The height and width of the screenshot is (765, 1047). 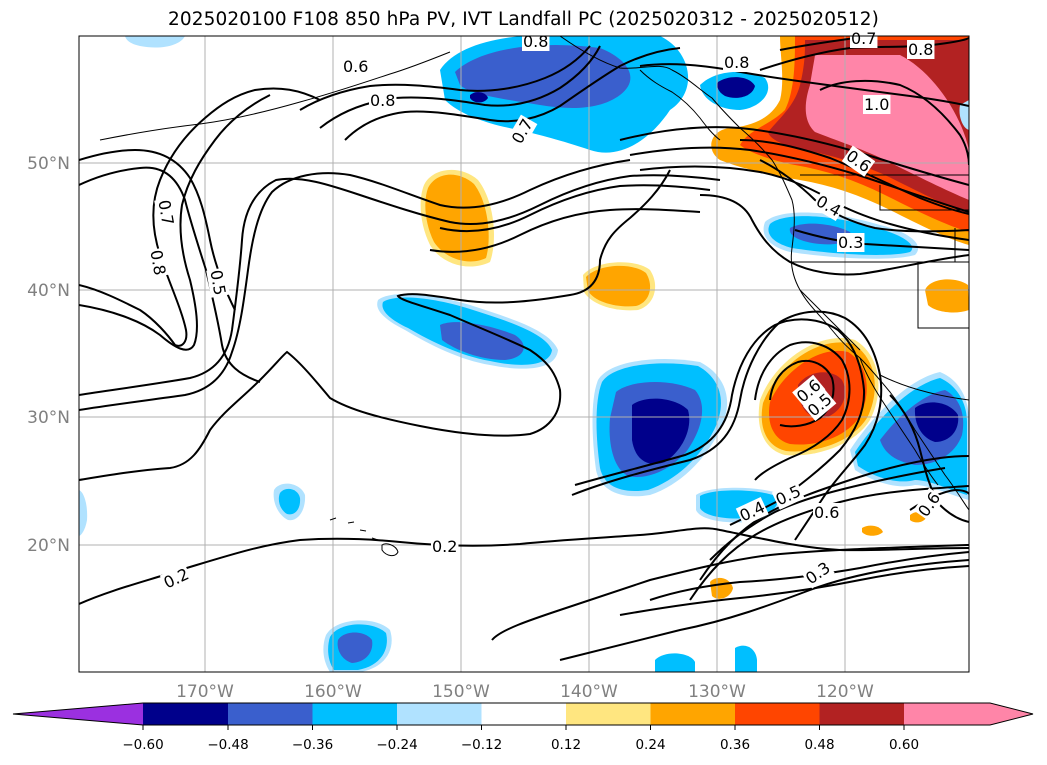 What do you see at coordinates (157, 229) in the screenshot?
I see `contour-0.8-west` at bounding box center [157, 229].